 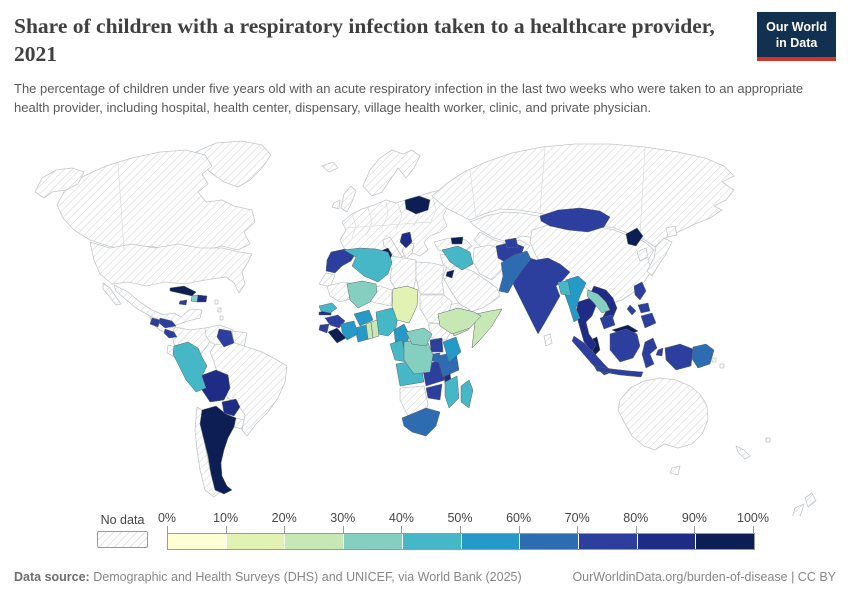 I want to click on country-madagascar, so click(x=467, y=394).